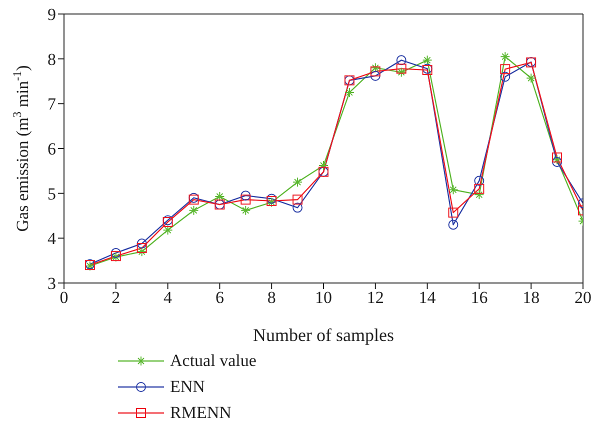  What do you see at coordinates (52, 149) in the screenshot?
I see `y-tick-label: 6` at bounding box center [52, 149].